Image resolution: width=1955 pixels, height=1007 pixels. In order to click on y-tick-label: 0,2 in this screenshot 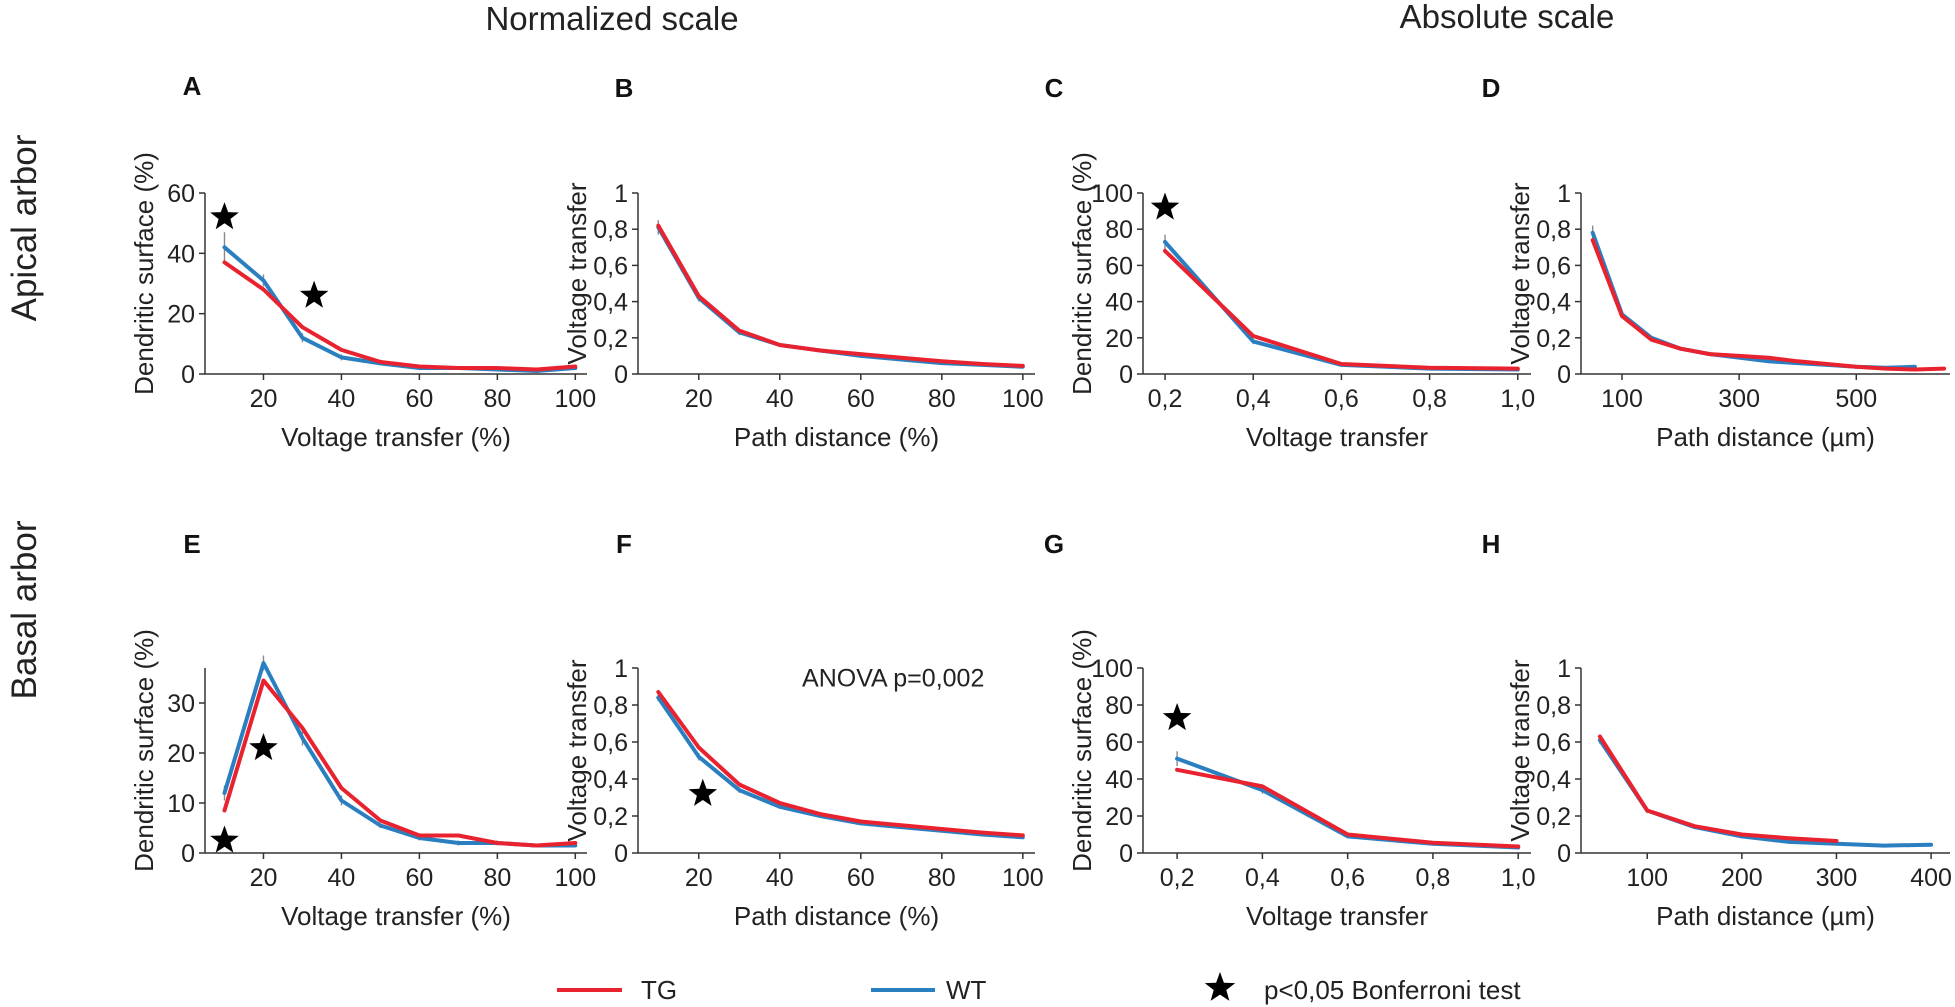, I will do `click(610, 339)`.